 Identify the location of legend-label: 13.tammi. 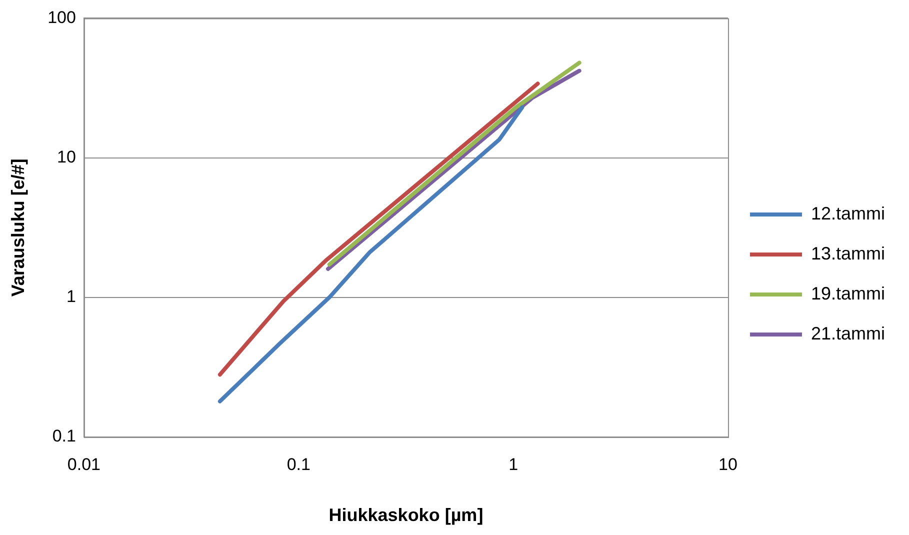
(848, 253).